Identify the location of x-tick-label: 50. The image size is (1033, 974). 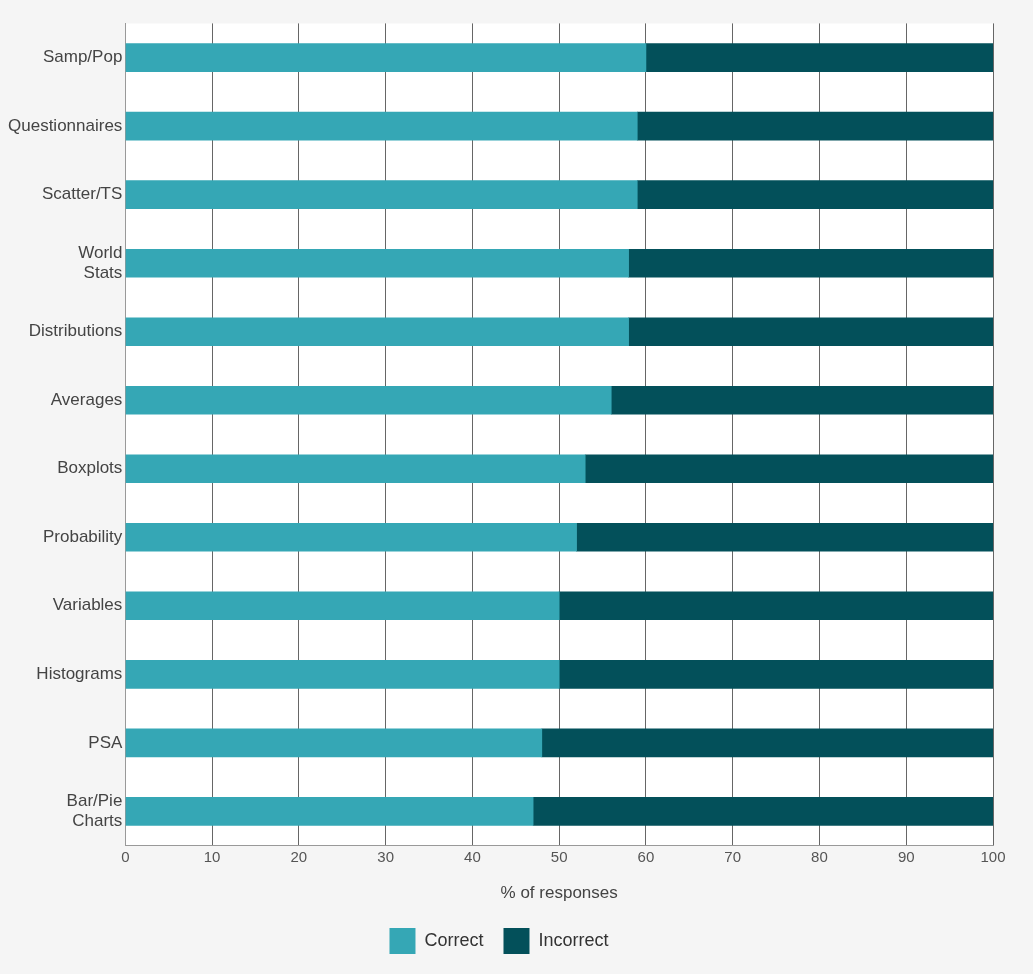
(559, 856).